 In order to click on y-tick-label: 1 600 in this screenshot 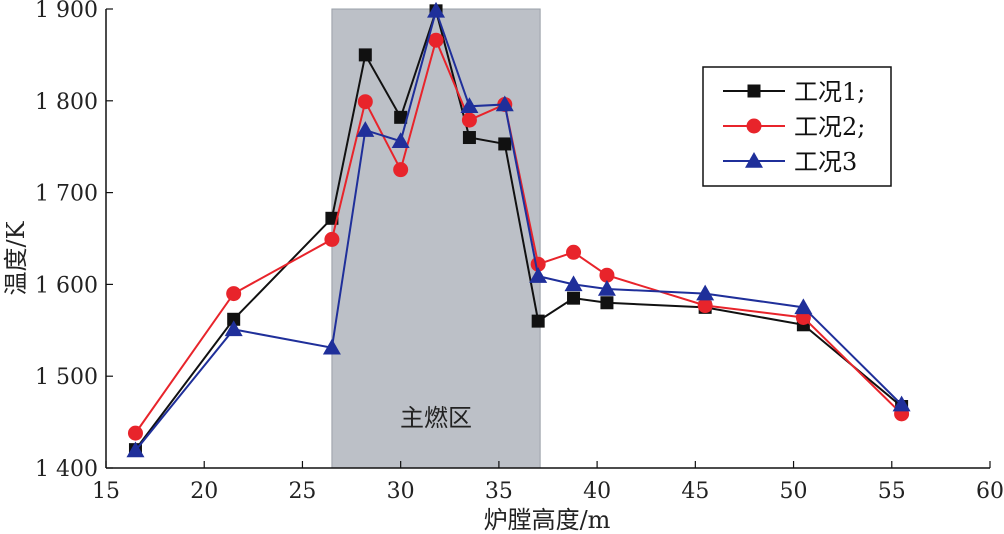, I will do `click(66, 285)`.